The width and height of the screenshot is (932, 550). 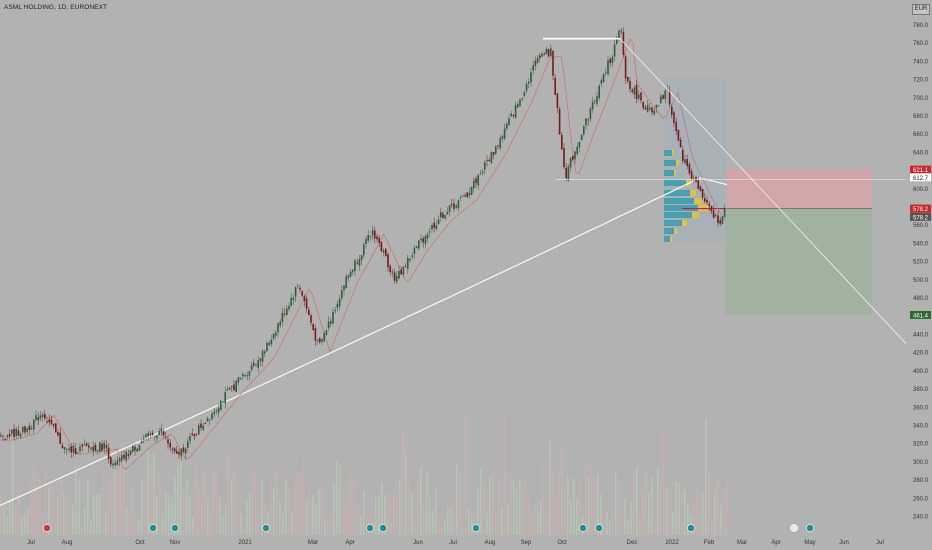 What do you see at coordinates (921, 135) in the screenshot?
I see `y-tick-label: 660.0` at bounding box center [921, 135].